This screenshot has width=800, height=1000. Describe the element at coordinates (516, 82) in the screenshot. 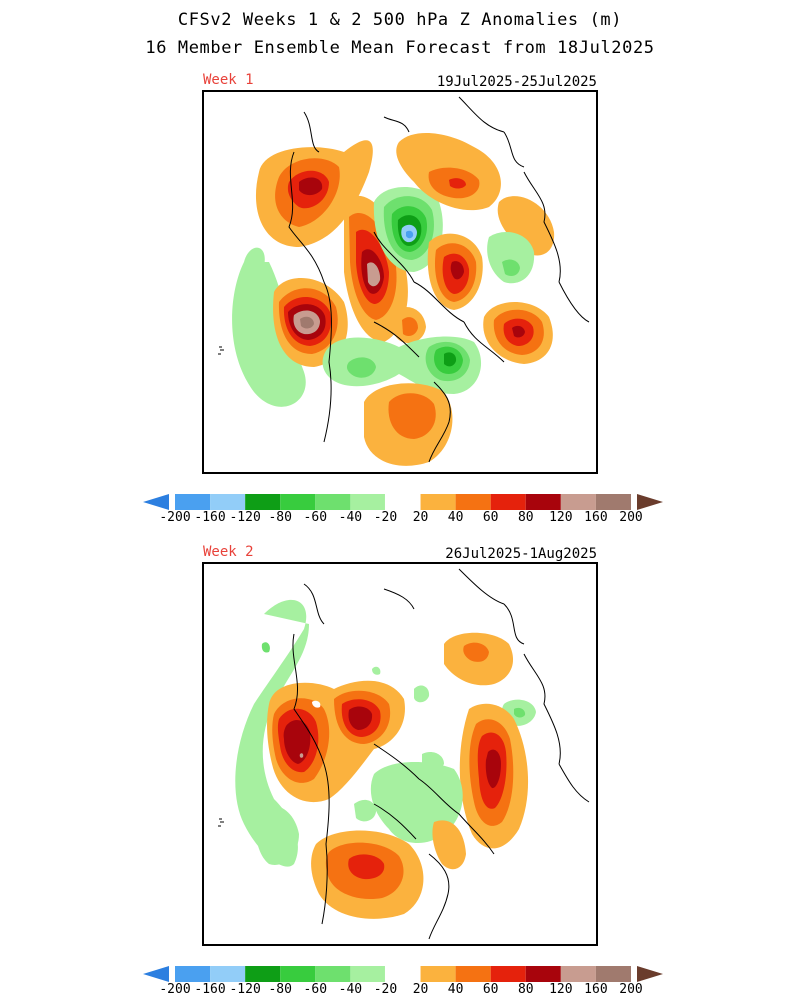

I see `week1-dates: 19Jul2025-25Jul2025` at that location.